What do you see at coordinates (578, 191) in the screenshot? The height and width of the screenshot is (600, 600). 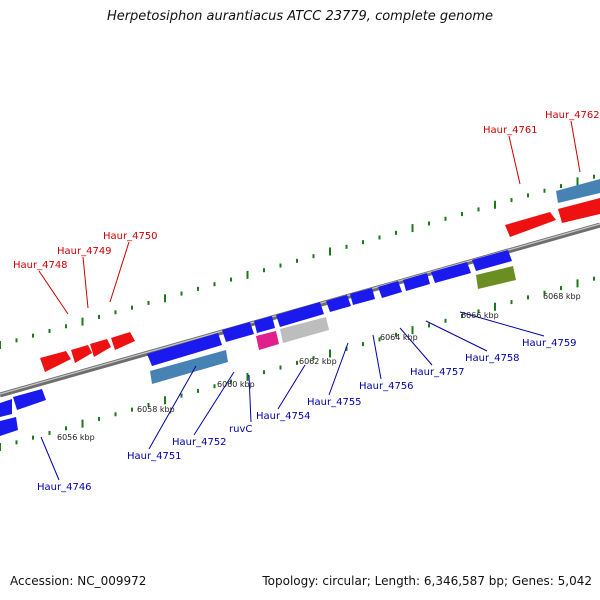 I see `feature-steelblue-b` at bounding box center [578, 191].